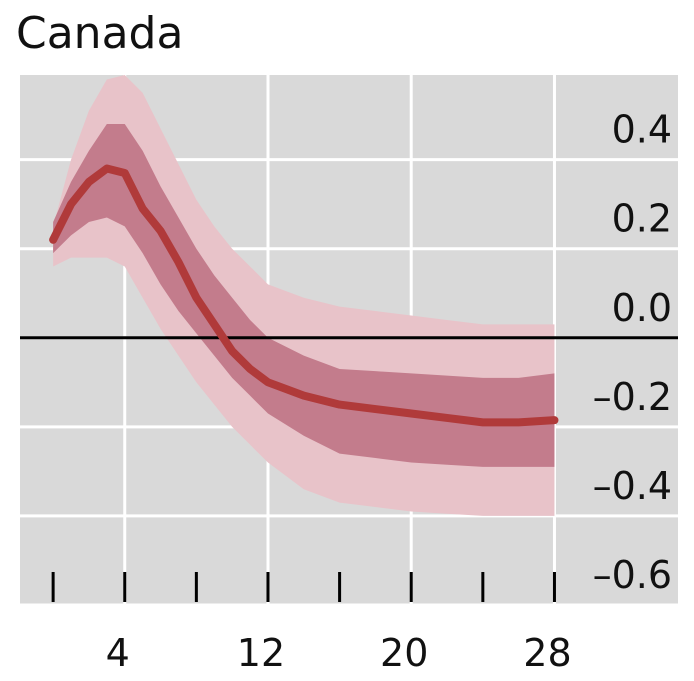  What do you see at coordinates (642, 130) in the screenshot?
I see `y-tick-label: 0.4` at bounding box center [642, 130].